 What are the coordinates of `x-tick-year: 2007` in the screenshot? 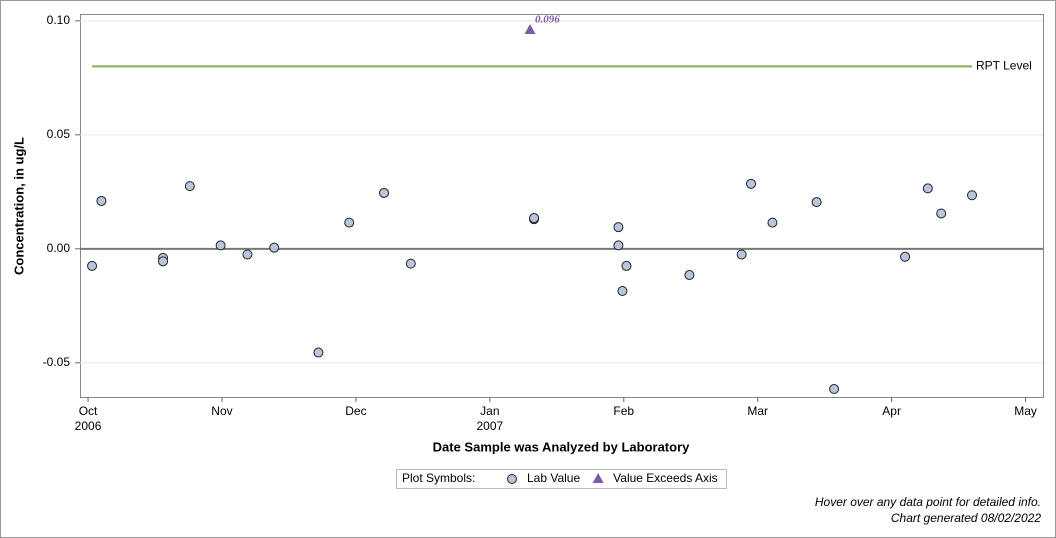 It's located at (489, 426).